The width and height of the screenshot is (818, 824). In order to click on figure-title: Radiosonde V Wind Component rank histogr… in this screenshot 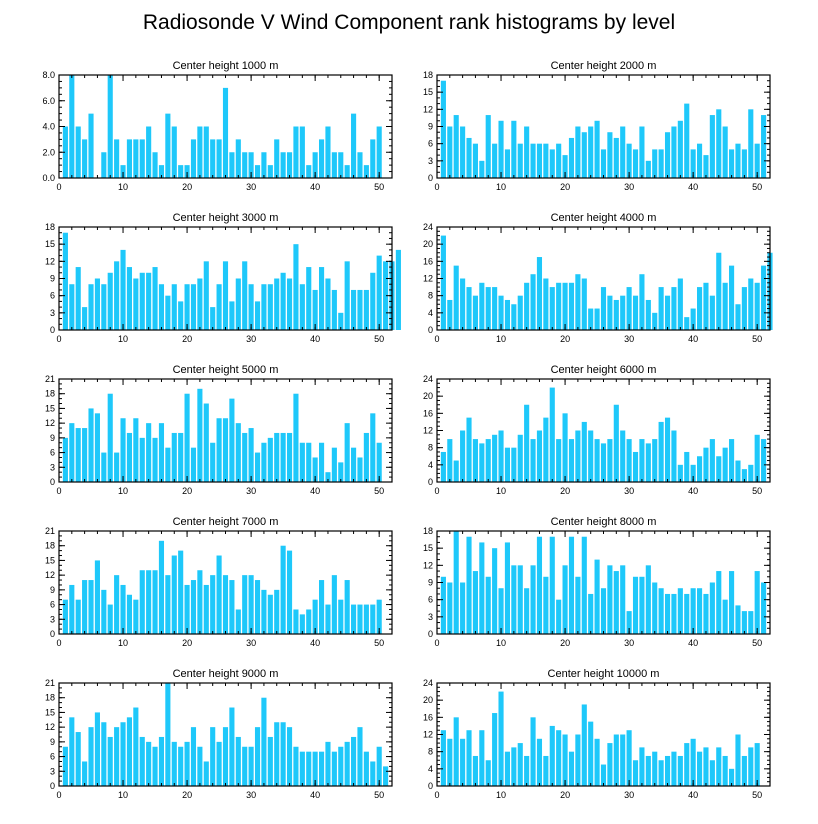, I will do `click(409, 22)`.